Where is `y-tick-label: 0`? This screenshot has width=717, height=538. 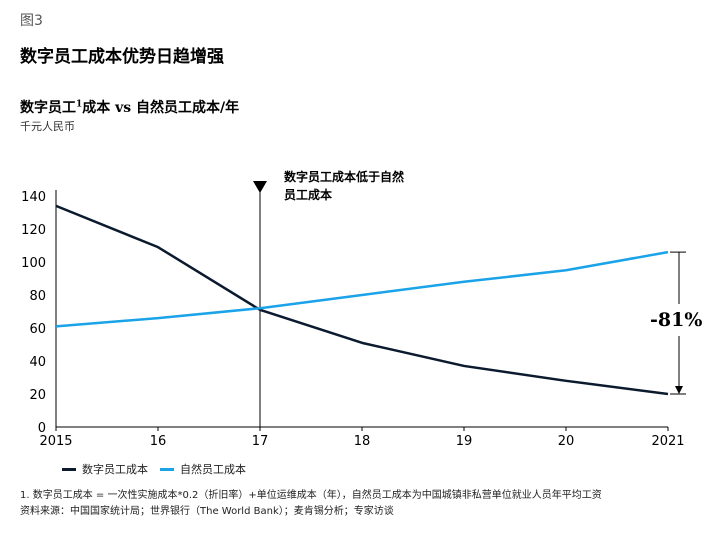
y-tick-label: 0 is located at coordinates (42, 428).